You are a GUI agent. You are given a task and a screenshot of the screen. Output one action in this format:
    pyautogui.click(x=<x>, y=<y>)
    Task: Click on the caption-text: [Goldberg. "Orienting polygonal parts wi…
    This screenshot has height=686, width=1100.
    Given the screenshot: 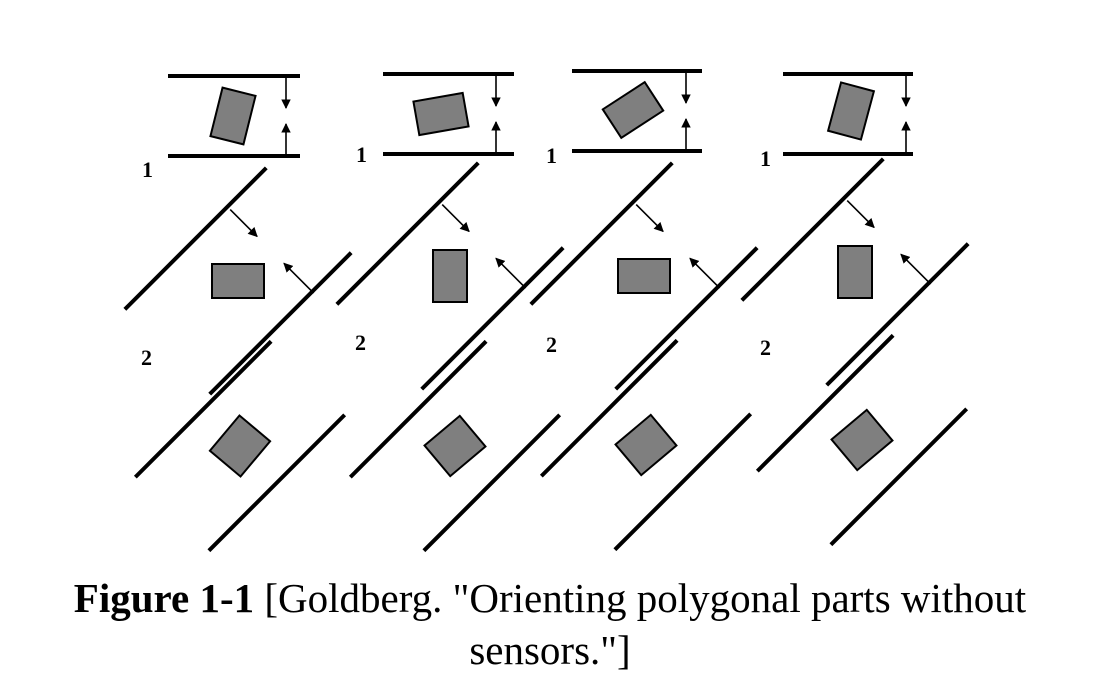 What is the action you would take?
    pyautogui.click(x=640, y=624)
    